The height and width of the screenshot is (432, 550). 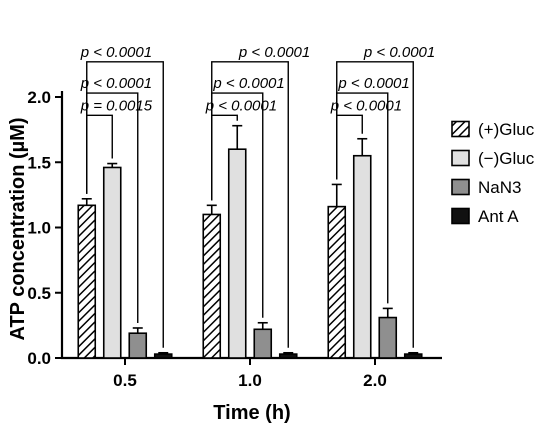 What do you see at coordinates (498, 216) in the screenshot?
I see `legend-label: Ant A` at bounding box center [498, 216].